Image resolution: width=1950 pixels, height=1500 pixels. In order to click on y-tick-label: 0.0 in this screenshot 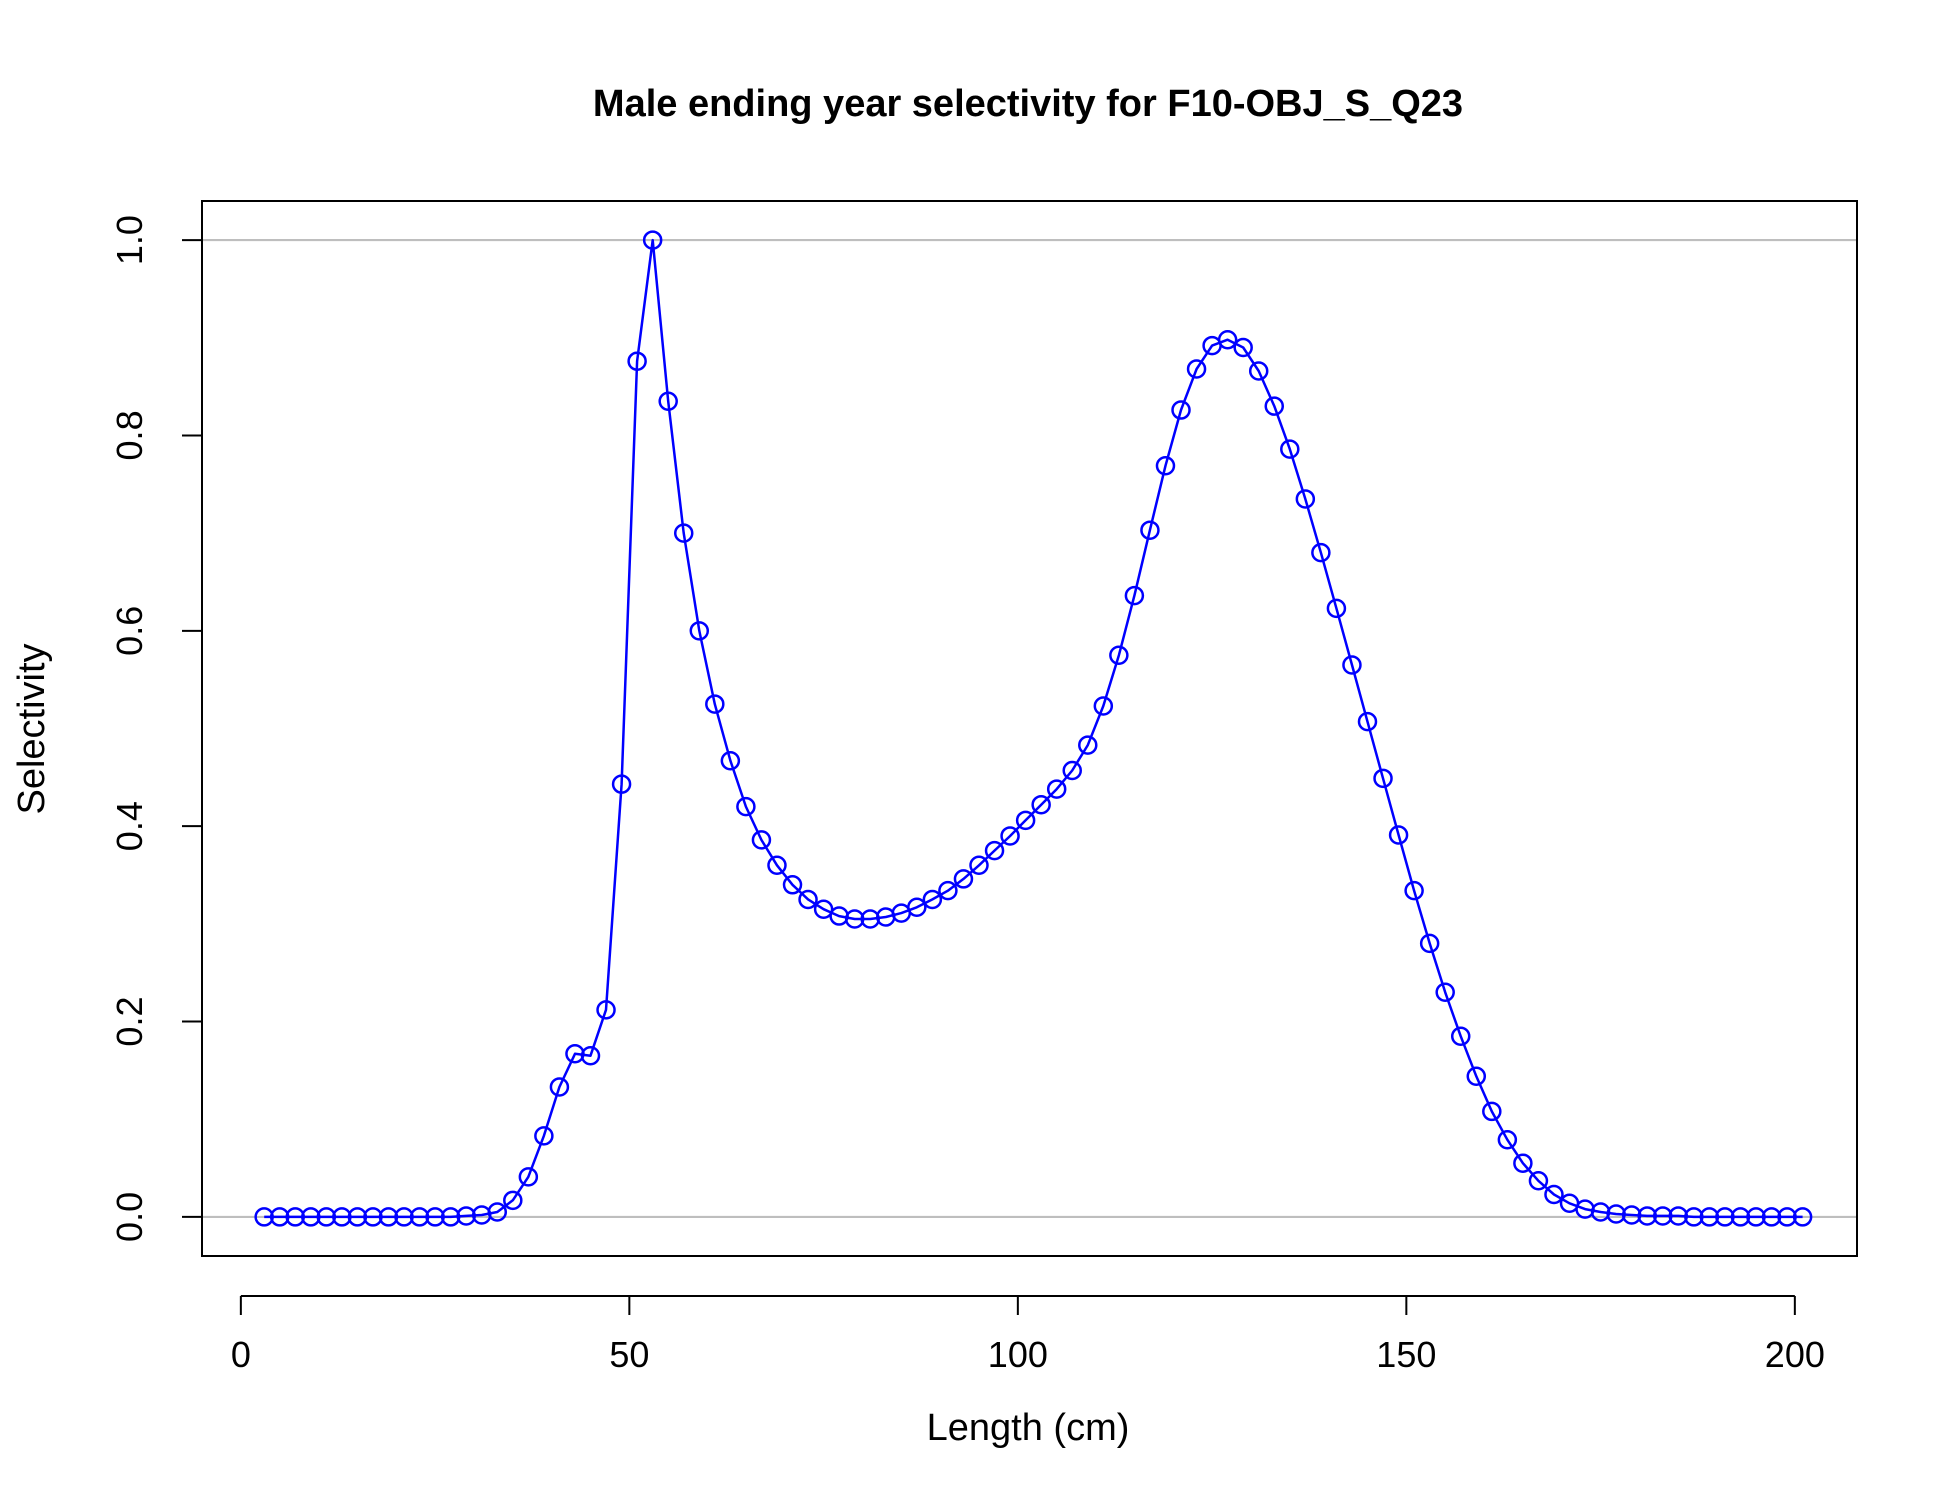, I will do `click(129, 1217)`.